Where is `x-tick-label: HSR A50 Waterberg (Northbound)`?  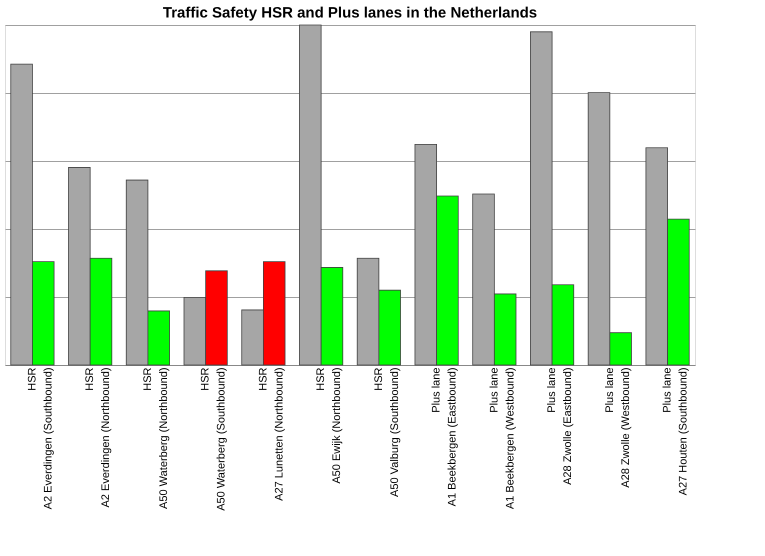 x-tick-label: HSR A50 Waterberg (Northbound) is located at coordinates (156, 438).